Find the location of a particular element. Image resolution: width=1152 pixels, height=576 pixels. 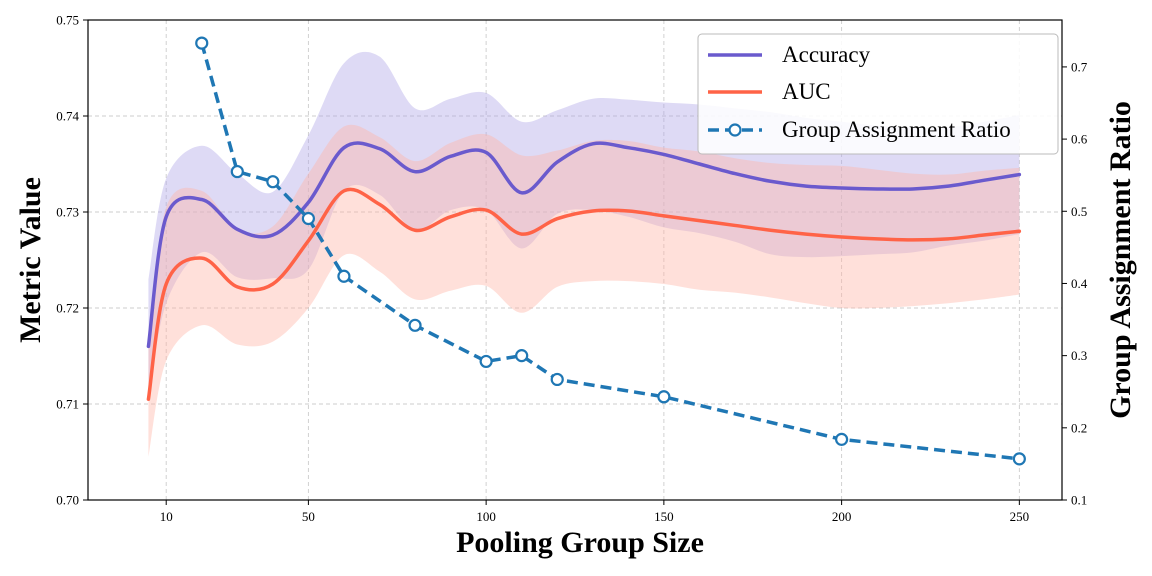

y-left-tick-label-5: 0.75 is located at coordinates (67, 20).